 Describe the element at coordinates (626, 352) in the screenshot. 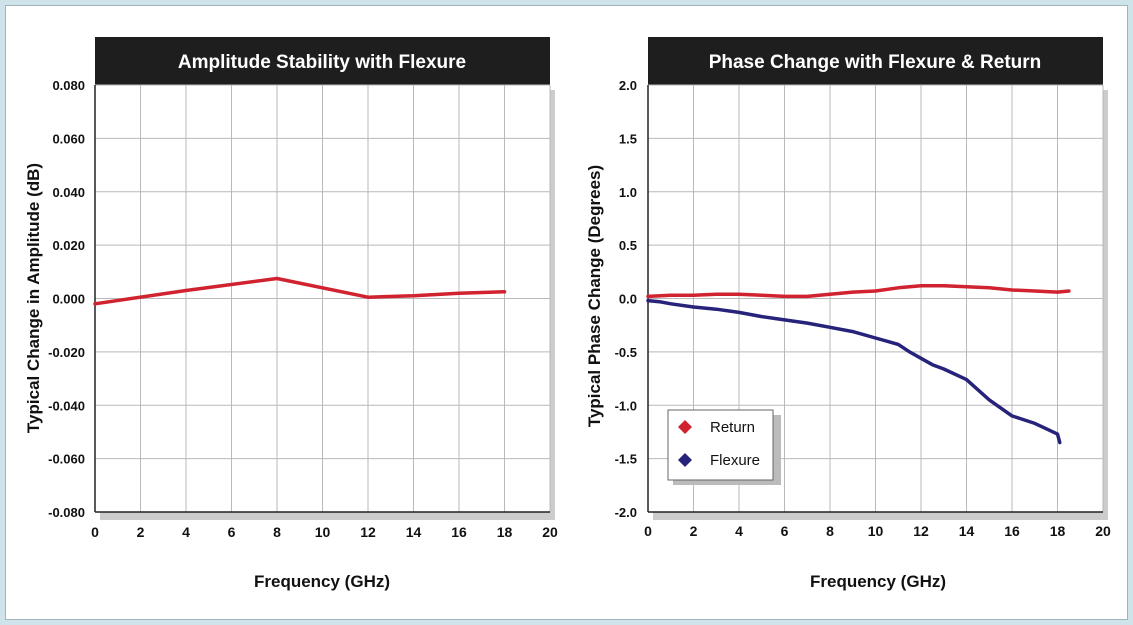

I see `y-tick-label: -0.5` at that location.